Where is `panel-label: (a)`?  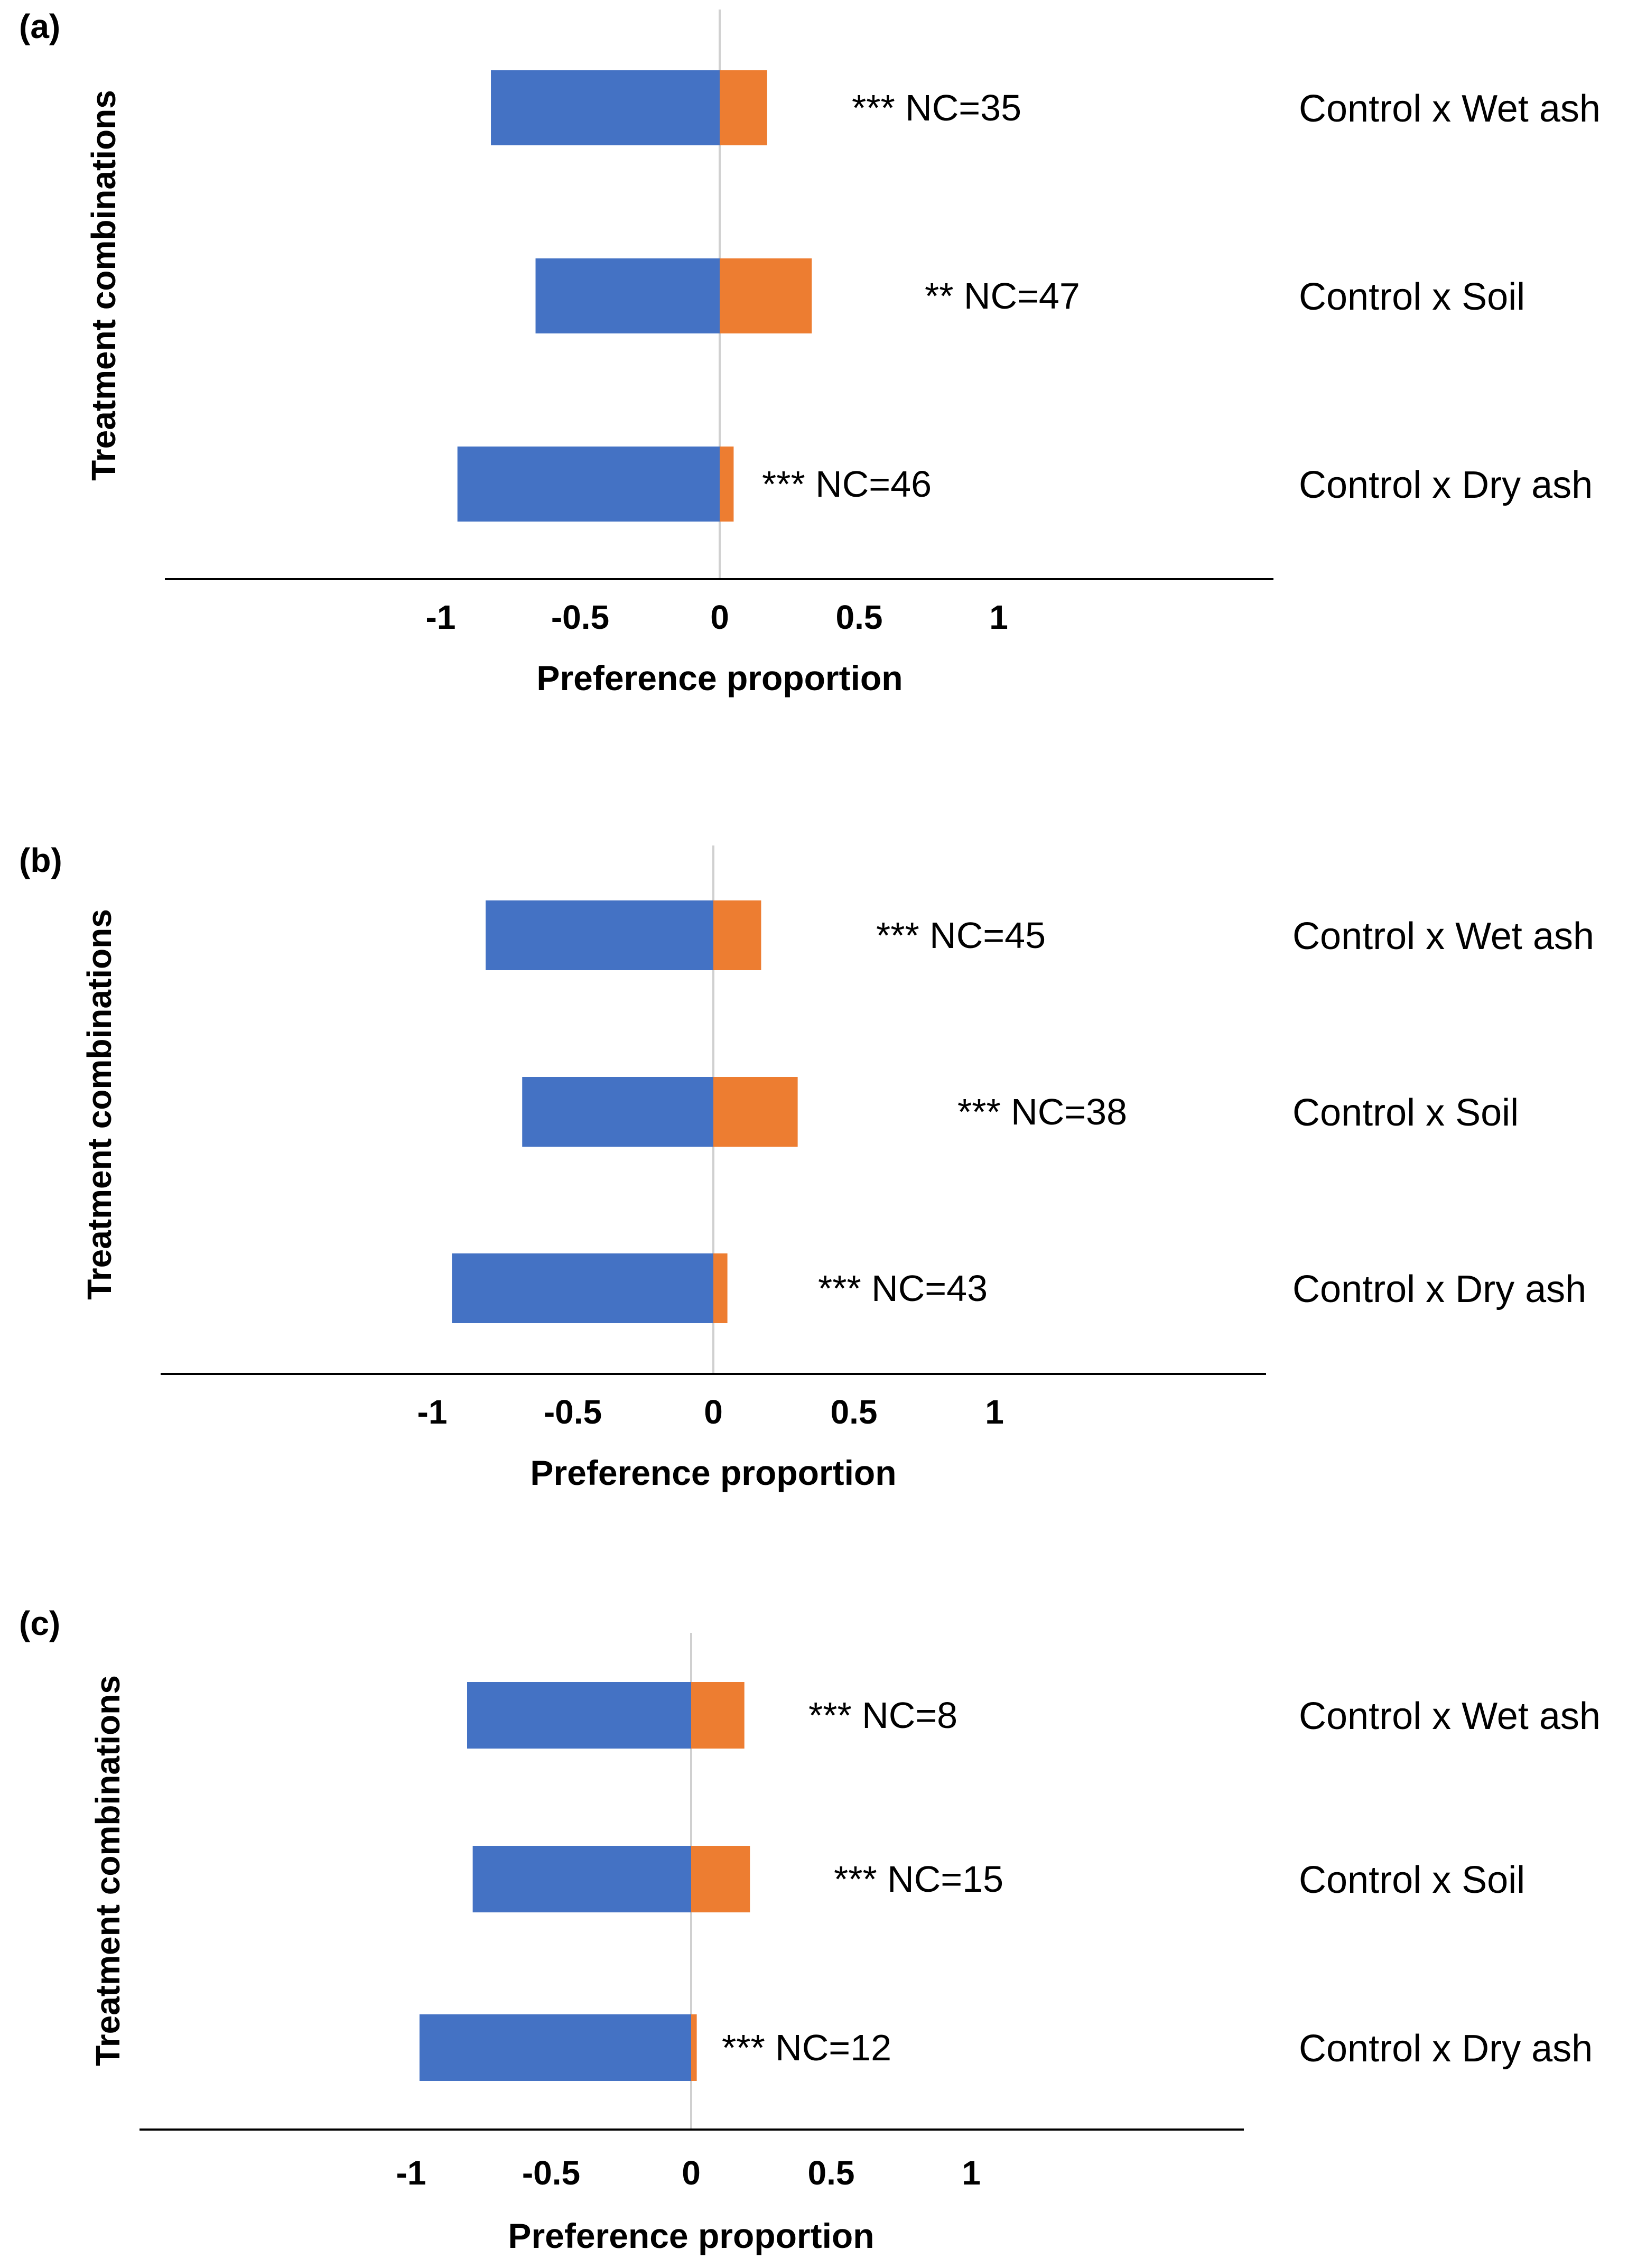
panel-label: (a) is located at coordinates (39, 26).